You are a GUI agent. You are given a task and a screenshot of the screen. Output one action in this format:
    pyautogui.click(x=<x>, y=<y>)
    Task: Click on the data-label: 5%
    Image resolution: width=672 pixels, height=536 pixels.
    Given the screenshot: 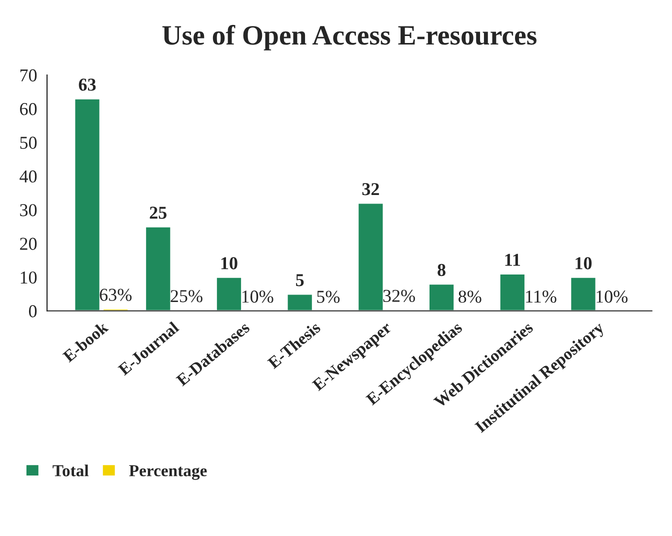 What is the action you would take?
    pyautogui.click(x=328, y=296)
    